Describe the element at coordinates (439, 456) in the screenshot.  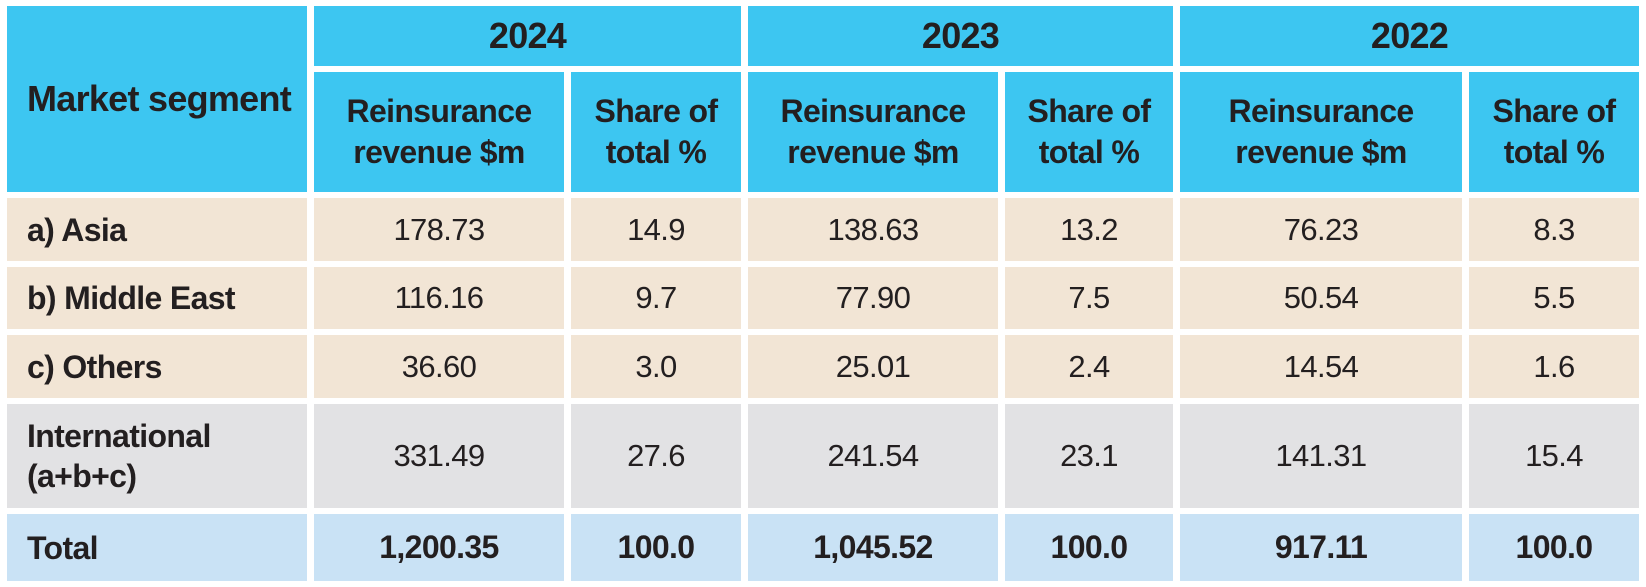
I see `cell-value: 331.49` at that location.